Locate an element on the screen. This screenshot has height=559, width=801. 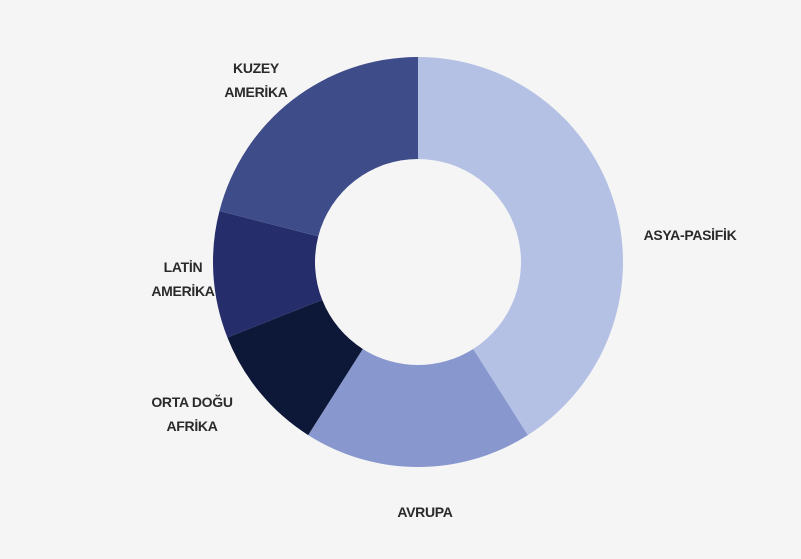
label-line: AVRUPA is located at coordinates (424, 512).